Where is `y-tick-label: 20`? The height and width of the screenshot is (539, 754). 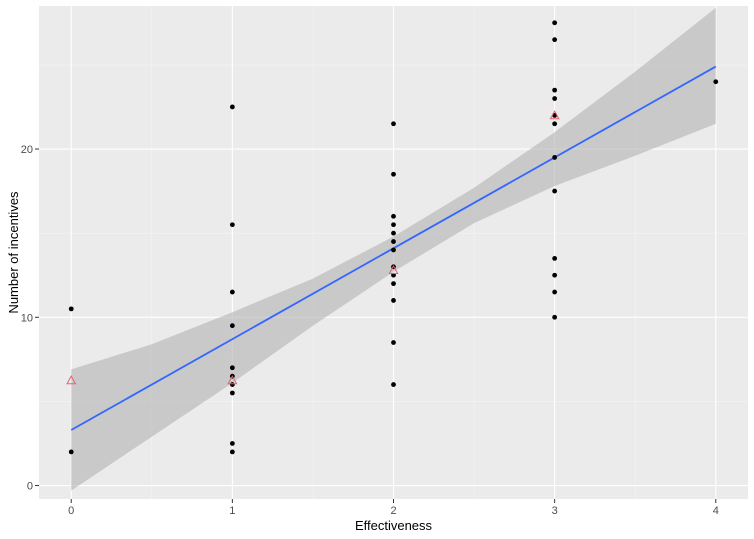 y-tick-label: 20 is located at coordinates (27, 150).